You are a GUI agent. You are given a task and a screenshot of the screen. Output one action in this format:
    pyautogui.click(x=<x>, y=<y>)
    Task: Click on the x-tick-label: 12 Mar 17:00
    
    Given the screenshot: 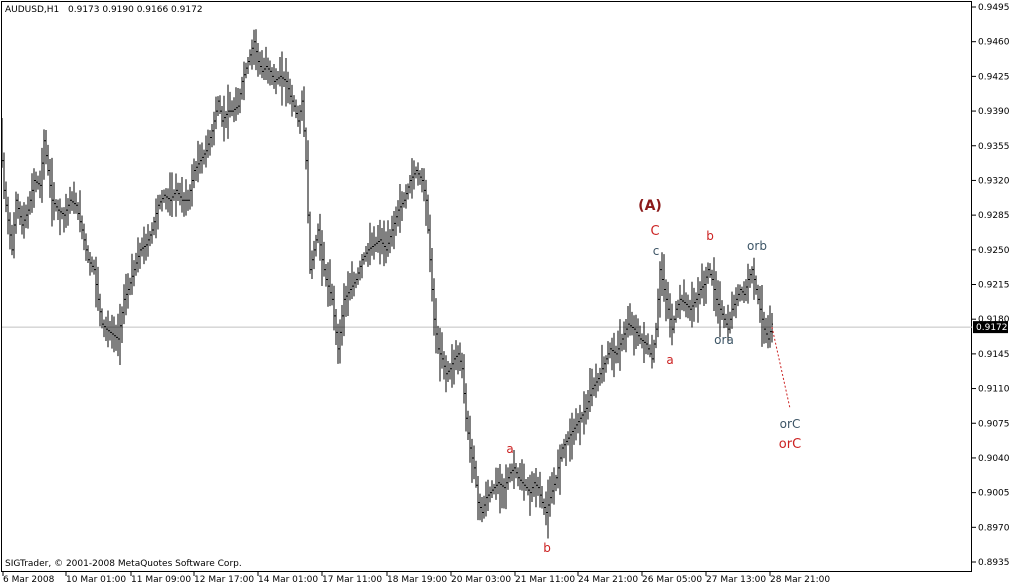 What is the action you would take?
    pyautogui.click(x=224, y=580)
    